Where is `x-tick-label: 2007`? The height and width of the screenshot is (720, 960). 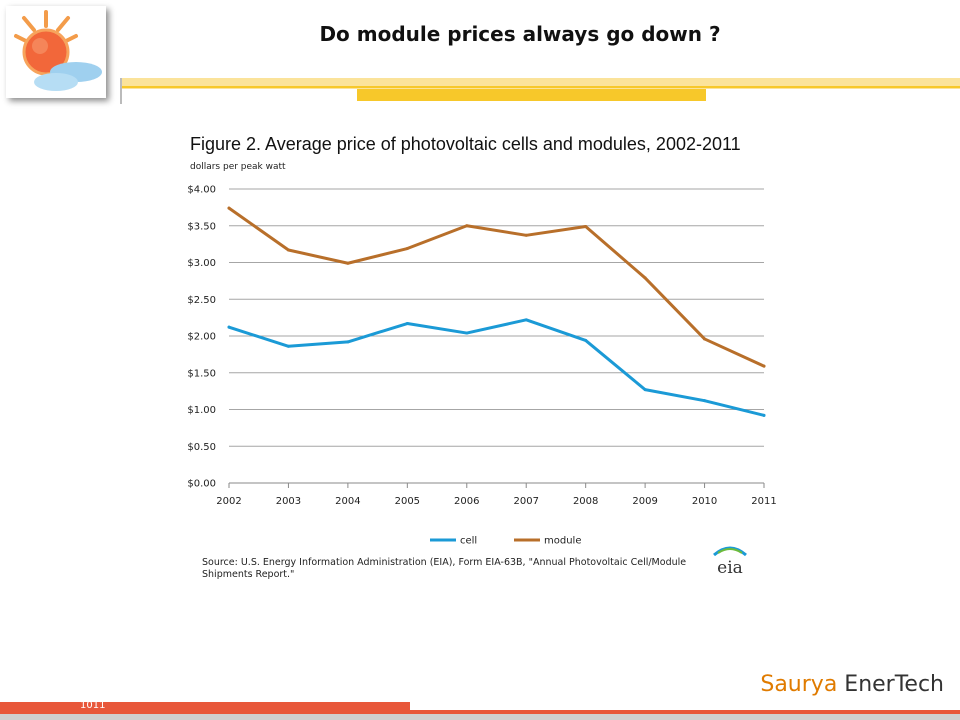 x-tick-label: 2007 is located at coordinates (525, 501).